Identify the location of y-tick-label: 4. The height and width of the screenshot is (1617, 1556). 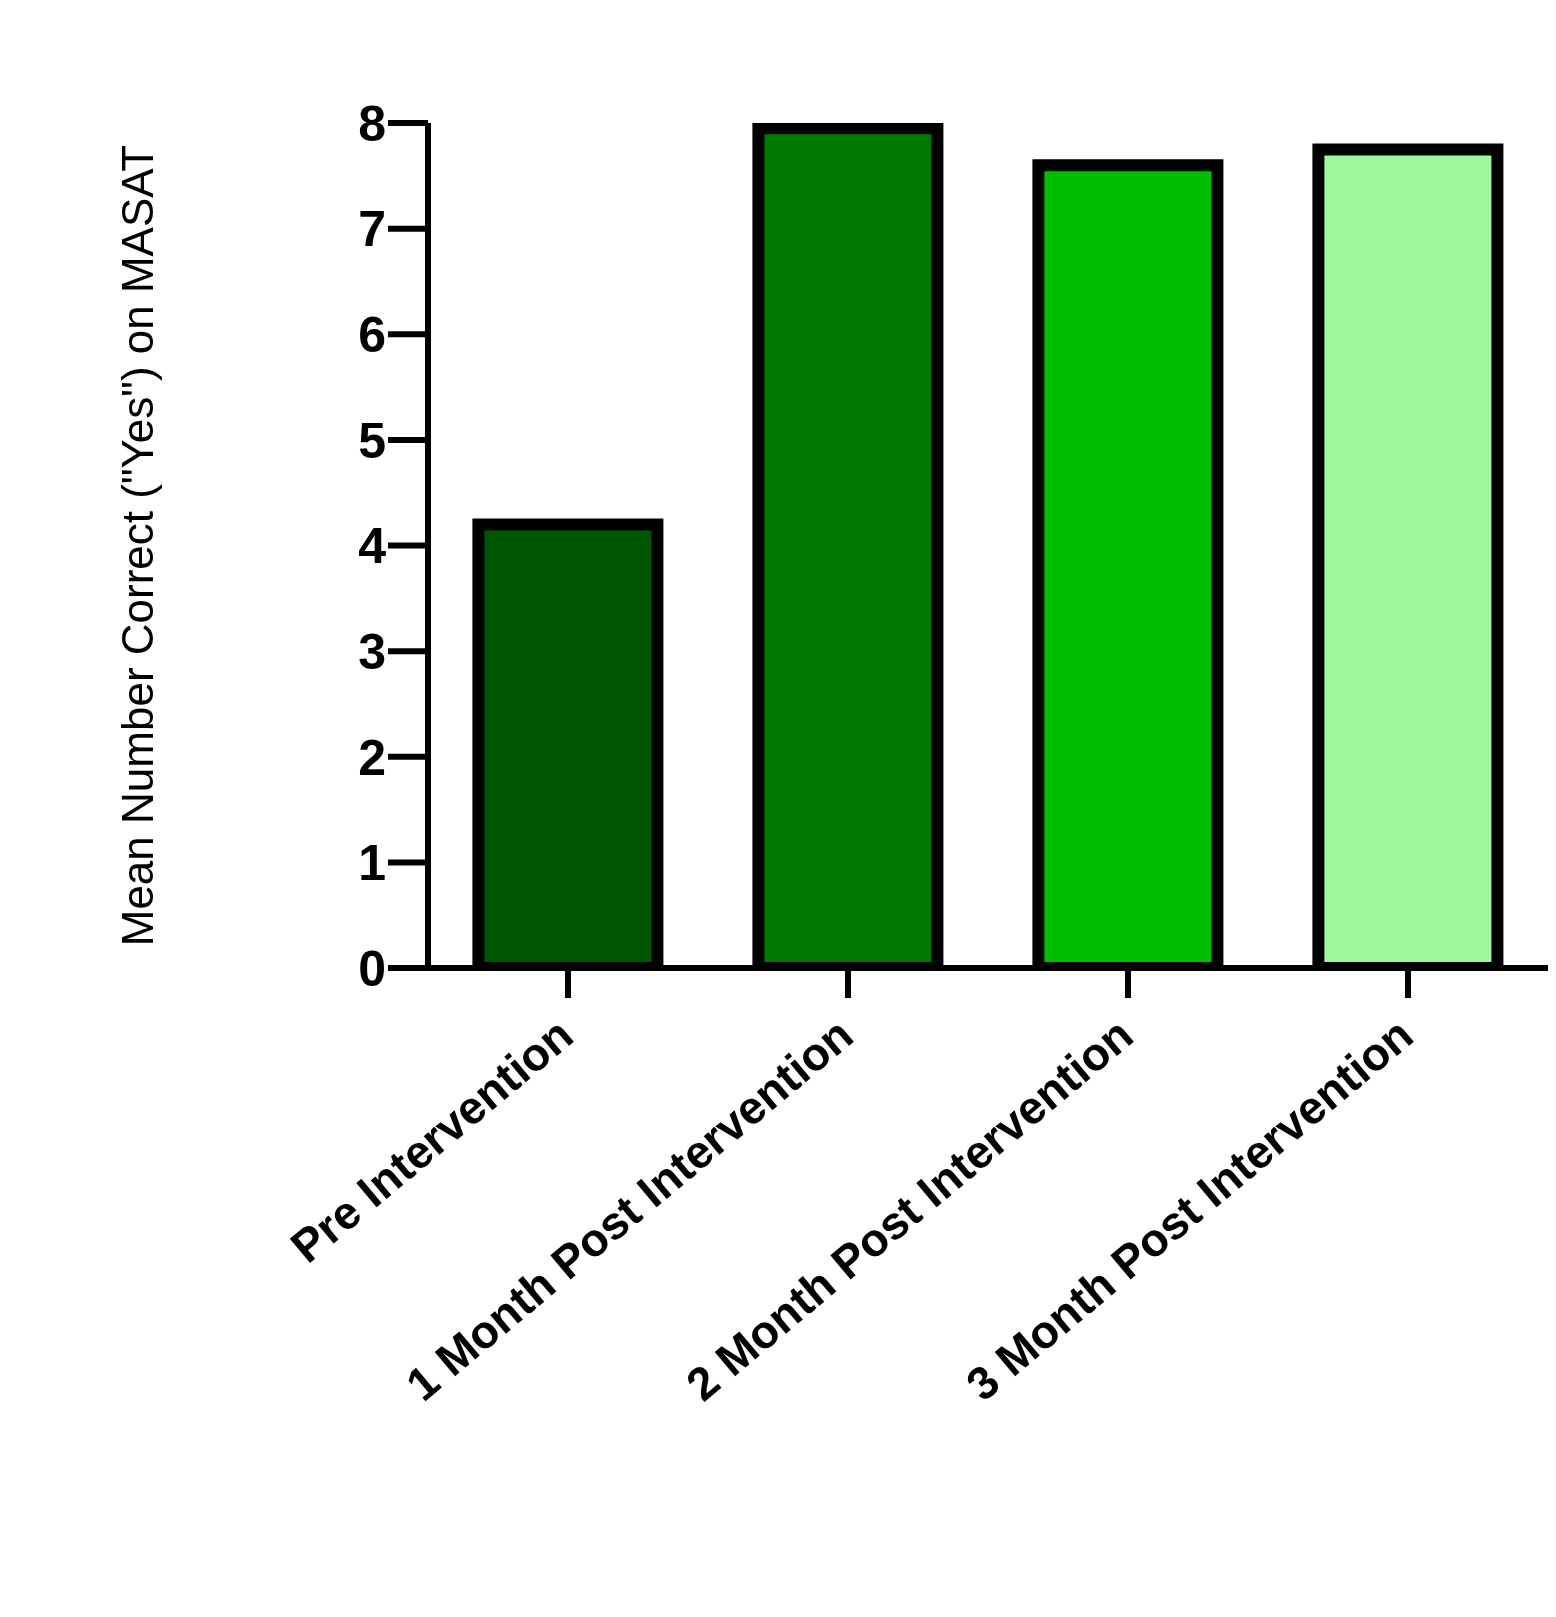
(372, 546).